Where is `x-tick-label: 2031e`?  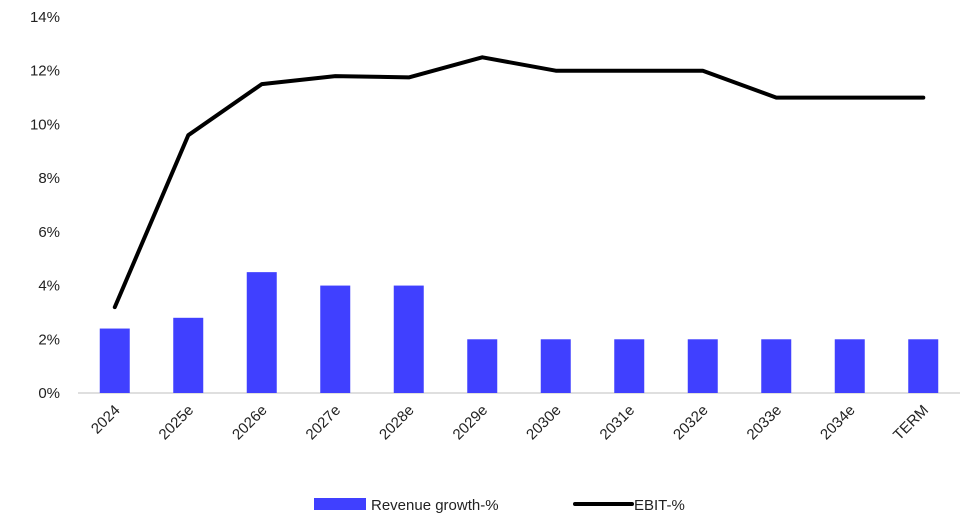 x-tick-label: 2031e is located at coordinates (618, 423).